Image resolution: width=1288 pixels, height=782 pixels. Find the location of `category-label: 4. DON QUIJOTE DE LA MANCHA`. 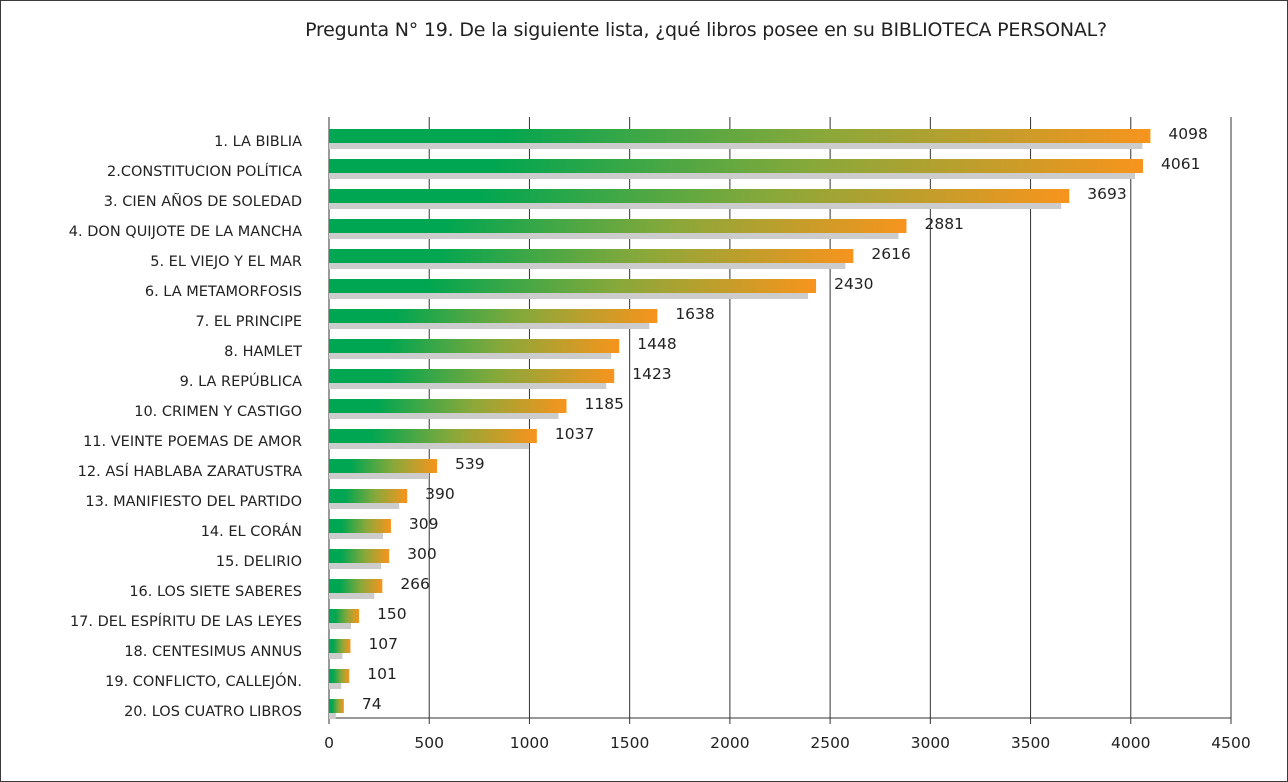

category-label: 4. DON QUIJOTE DE LA MANCHA is located at coordinates (185, 232).